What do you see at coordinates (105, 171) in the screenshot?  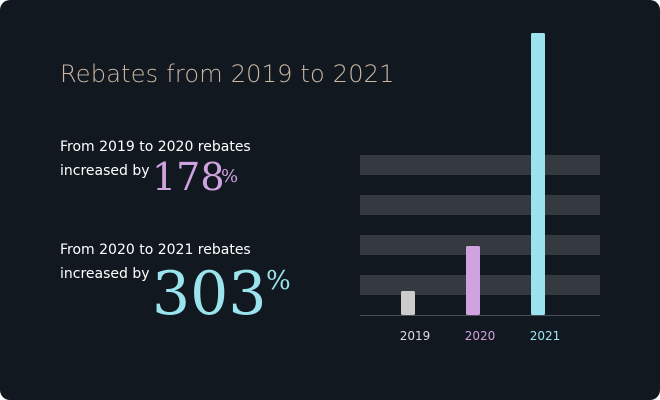 I see `stat-2019-2020-line2: increased by` at bounding box center [105, 171].